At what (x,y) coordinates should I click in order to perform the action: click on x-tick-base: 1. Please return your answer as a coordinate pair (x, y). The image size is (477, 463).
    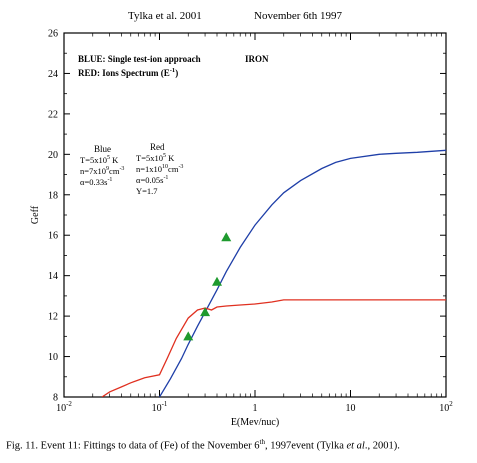
    Looking at the image, I should click on (255, 408).